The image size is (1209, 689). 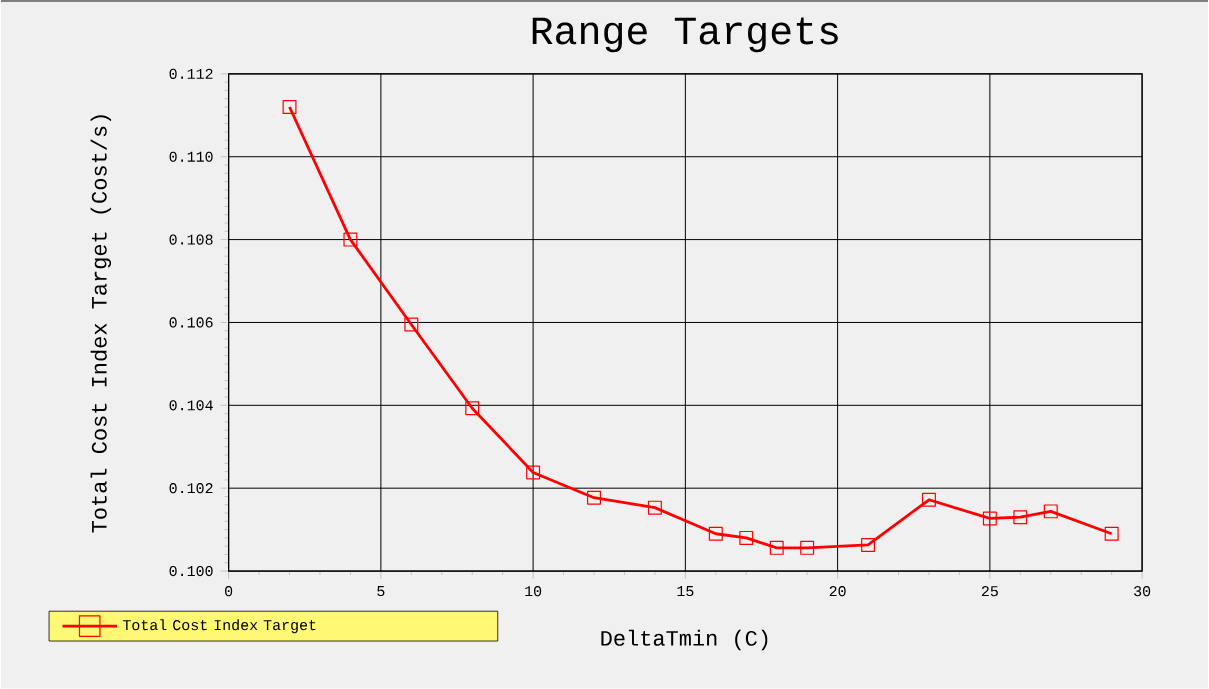 What do you see at coordinates (191, 239) in the screenshot?
I see `y-tick-label: 0.108` at bounding box center [191, 239].